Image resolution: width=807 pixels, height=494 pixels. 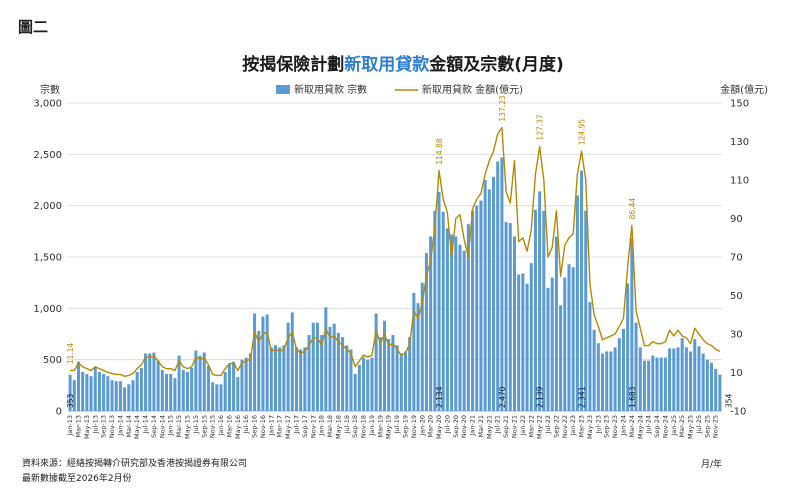 What do you see at coordinates (736, 258) in the screenshot?
I see `y-right-tick: 70` at bounding box center [736, 258].